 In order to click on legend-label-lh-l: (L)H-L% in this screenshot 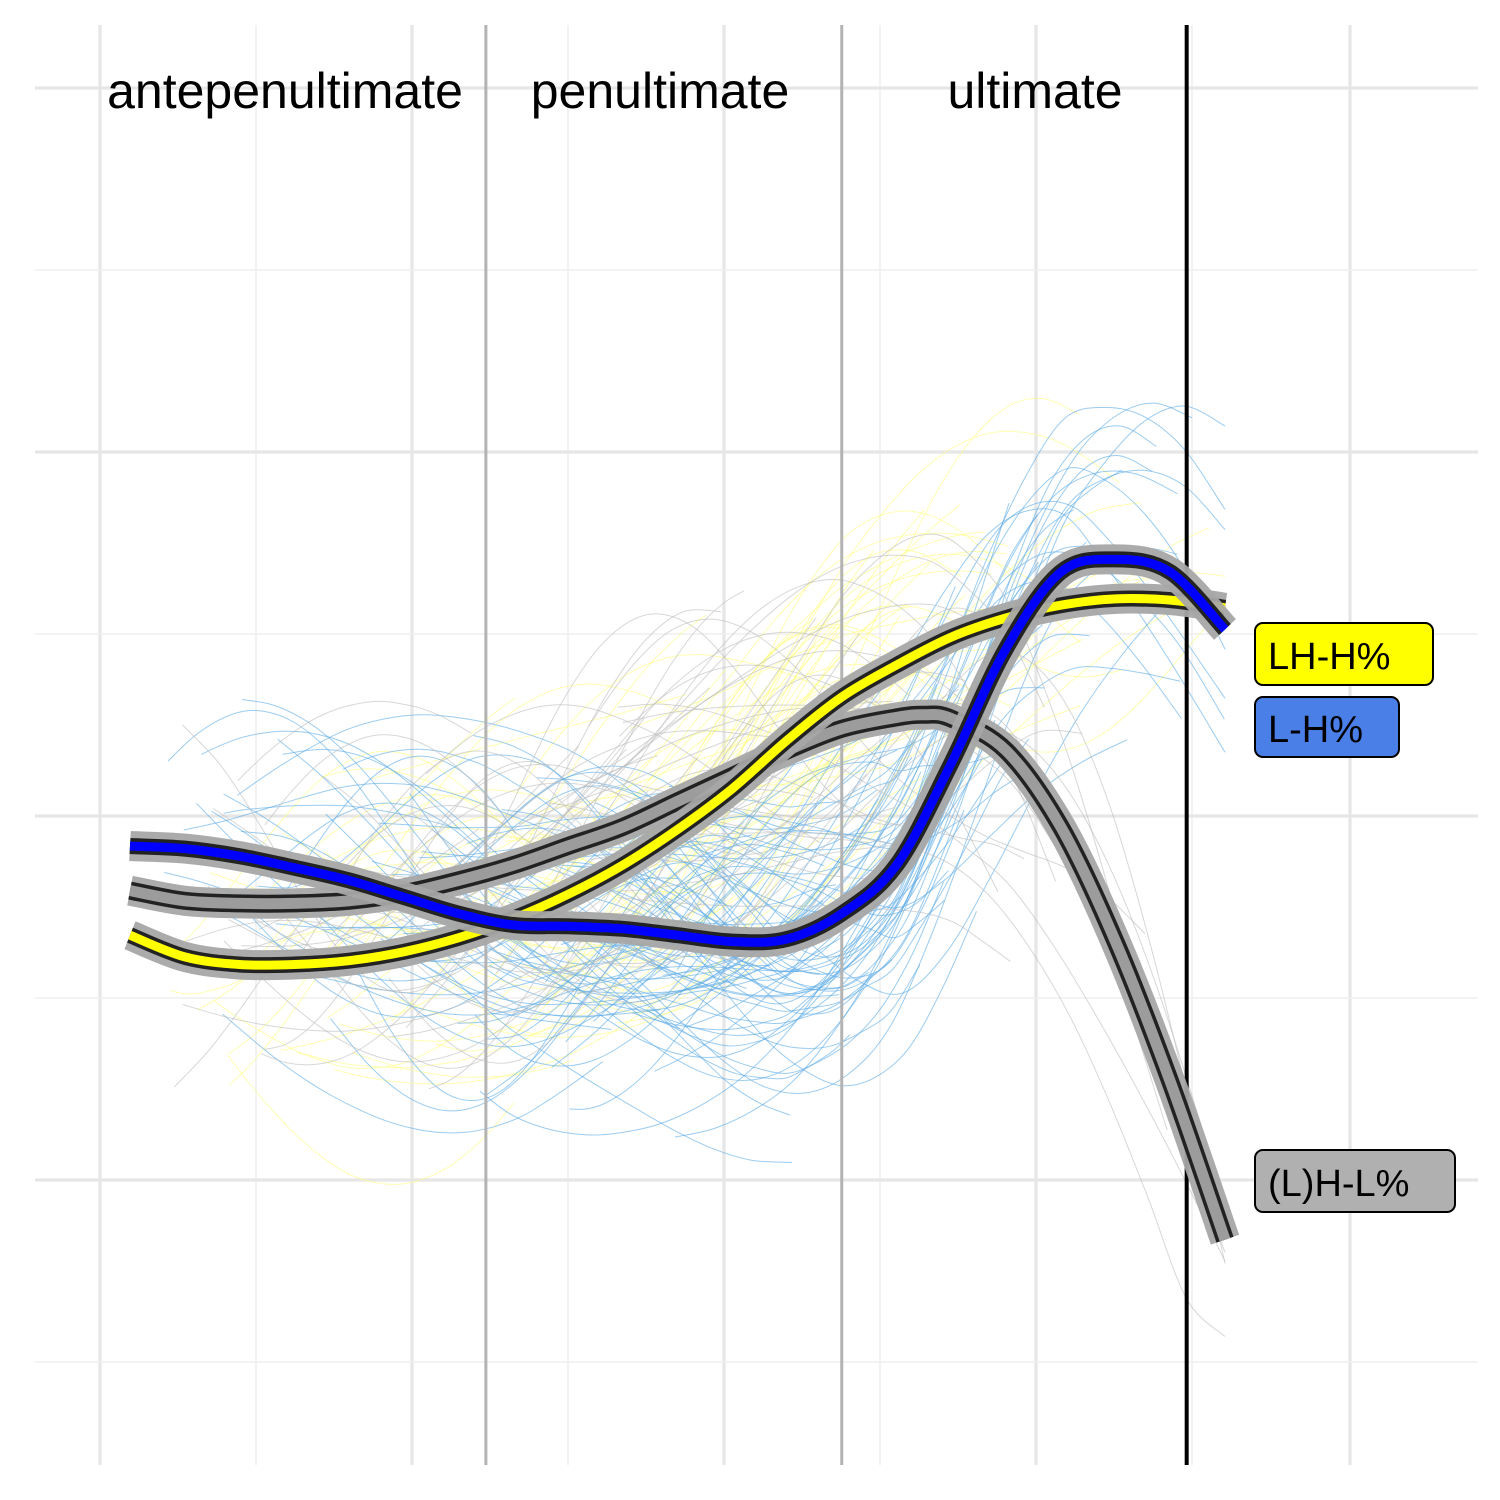, I will do `click(1338, 1184)`.